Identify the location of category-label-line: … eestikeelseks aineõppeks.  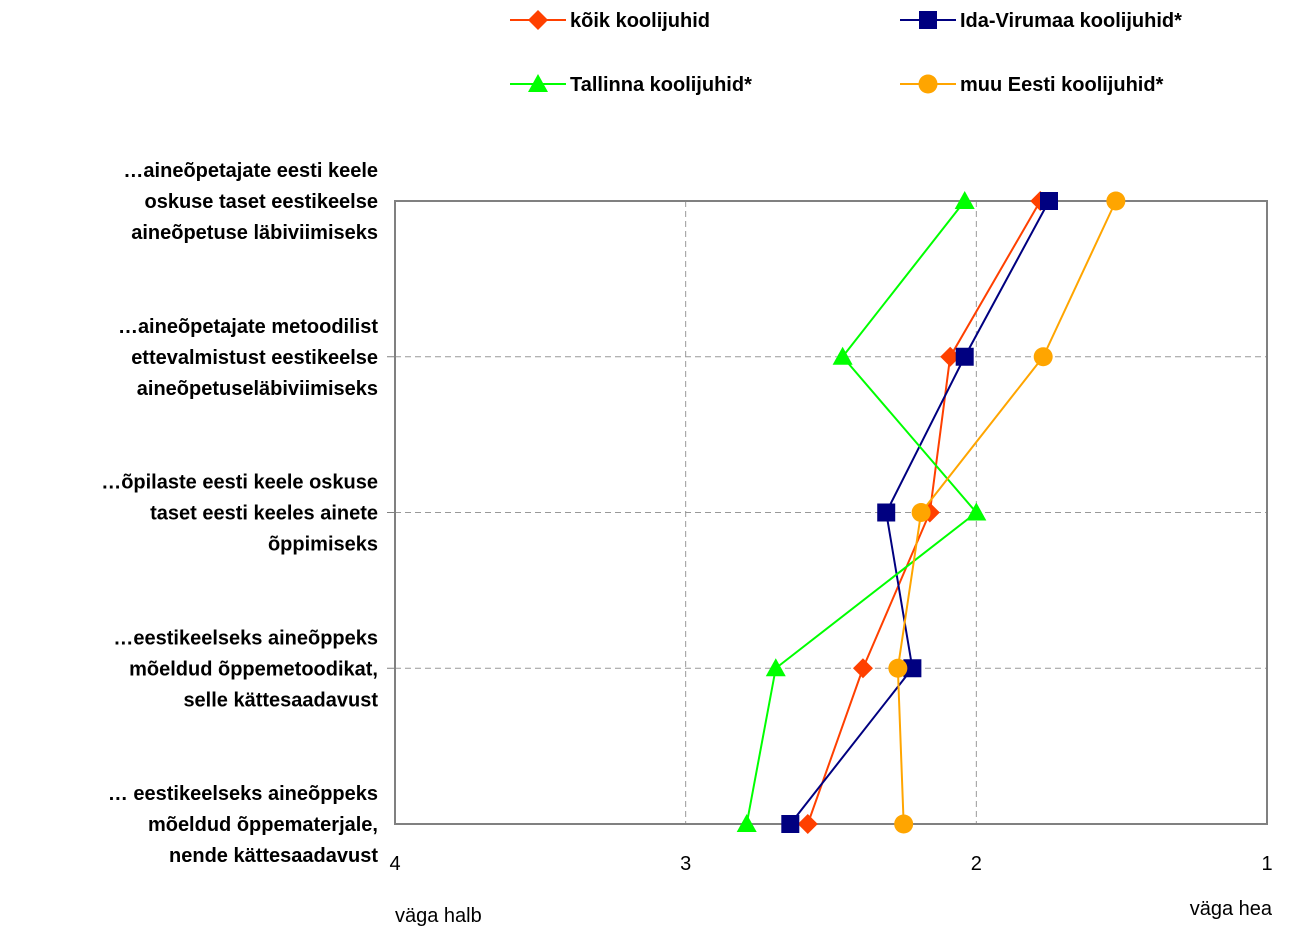
(243, 794).